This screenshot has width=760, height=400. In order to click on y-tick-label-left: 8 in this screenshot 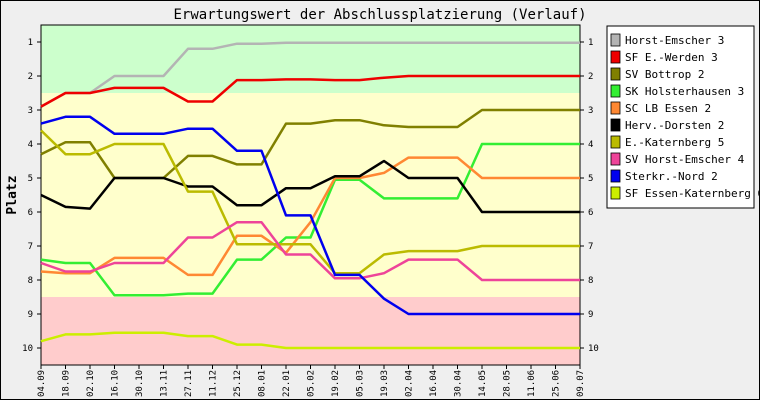, I will do `click(30, 281)`.